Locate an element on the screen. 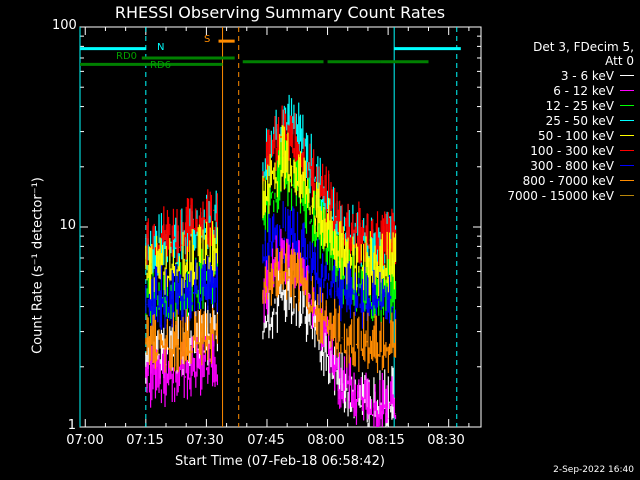  annotation-rd0: RD0 is located at coordinates (127, 56).